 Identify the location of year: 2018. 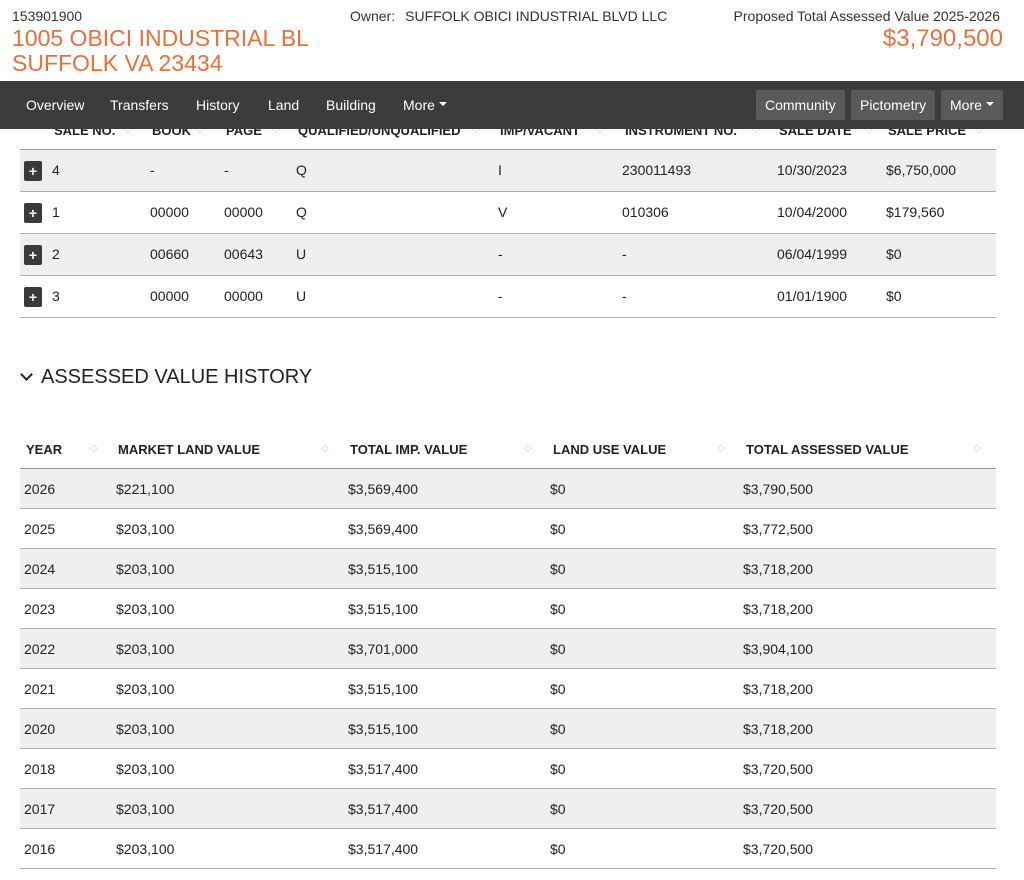
(40, 769).